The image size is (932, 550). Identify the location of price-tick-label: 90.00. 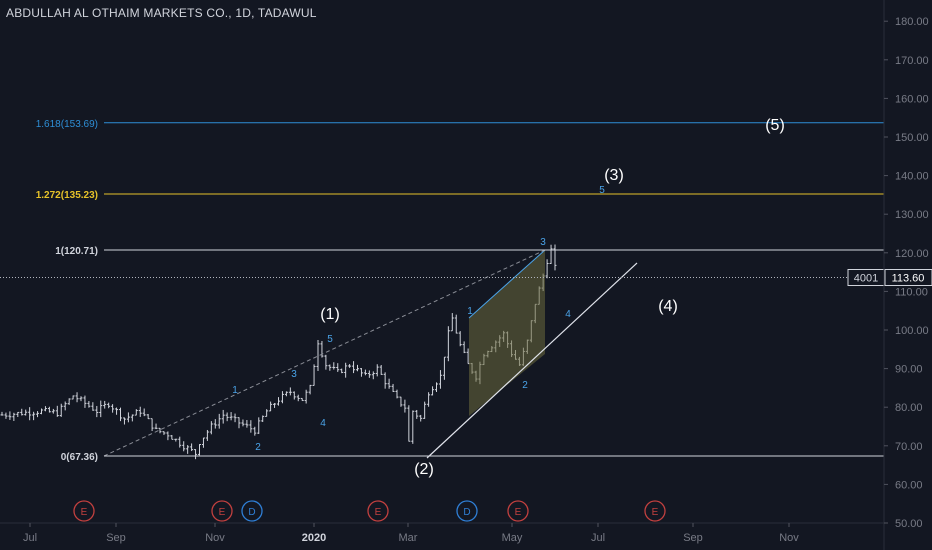
(909, 370).